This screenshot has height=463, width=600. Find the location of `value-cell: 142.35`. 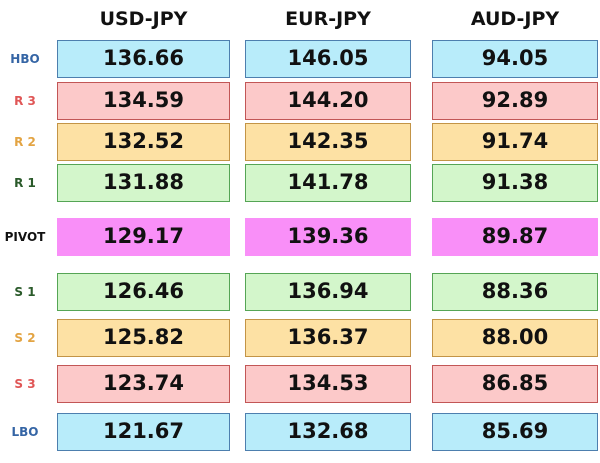

value-cell: 142.35 is located at coordinates (328, 142).